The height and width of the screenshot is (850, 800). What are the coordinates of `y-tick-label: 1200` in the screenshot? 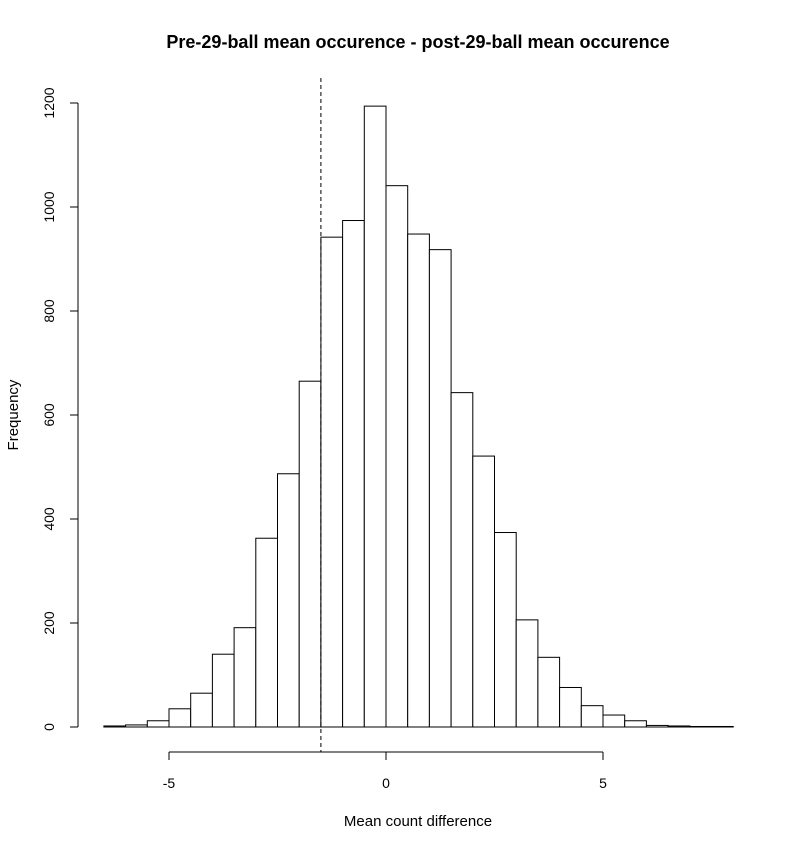 It's located at (49, 102).